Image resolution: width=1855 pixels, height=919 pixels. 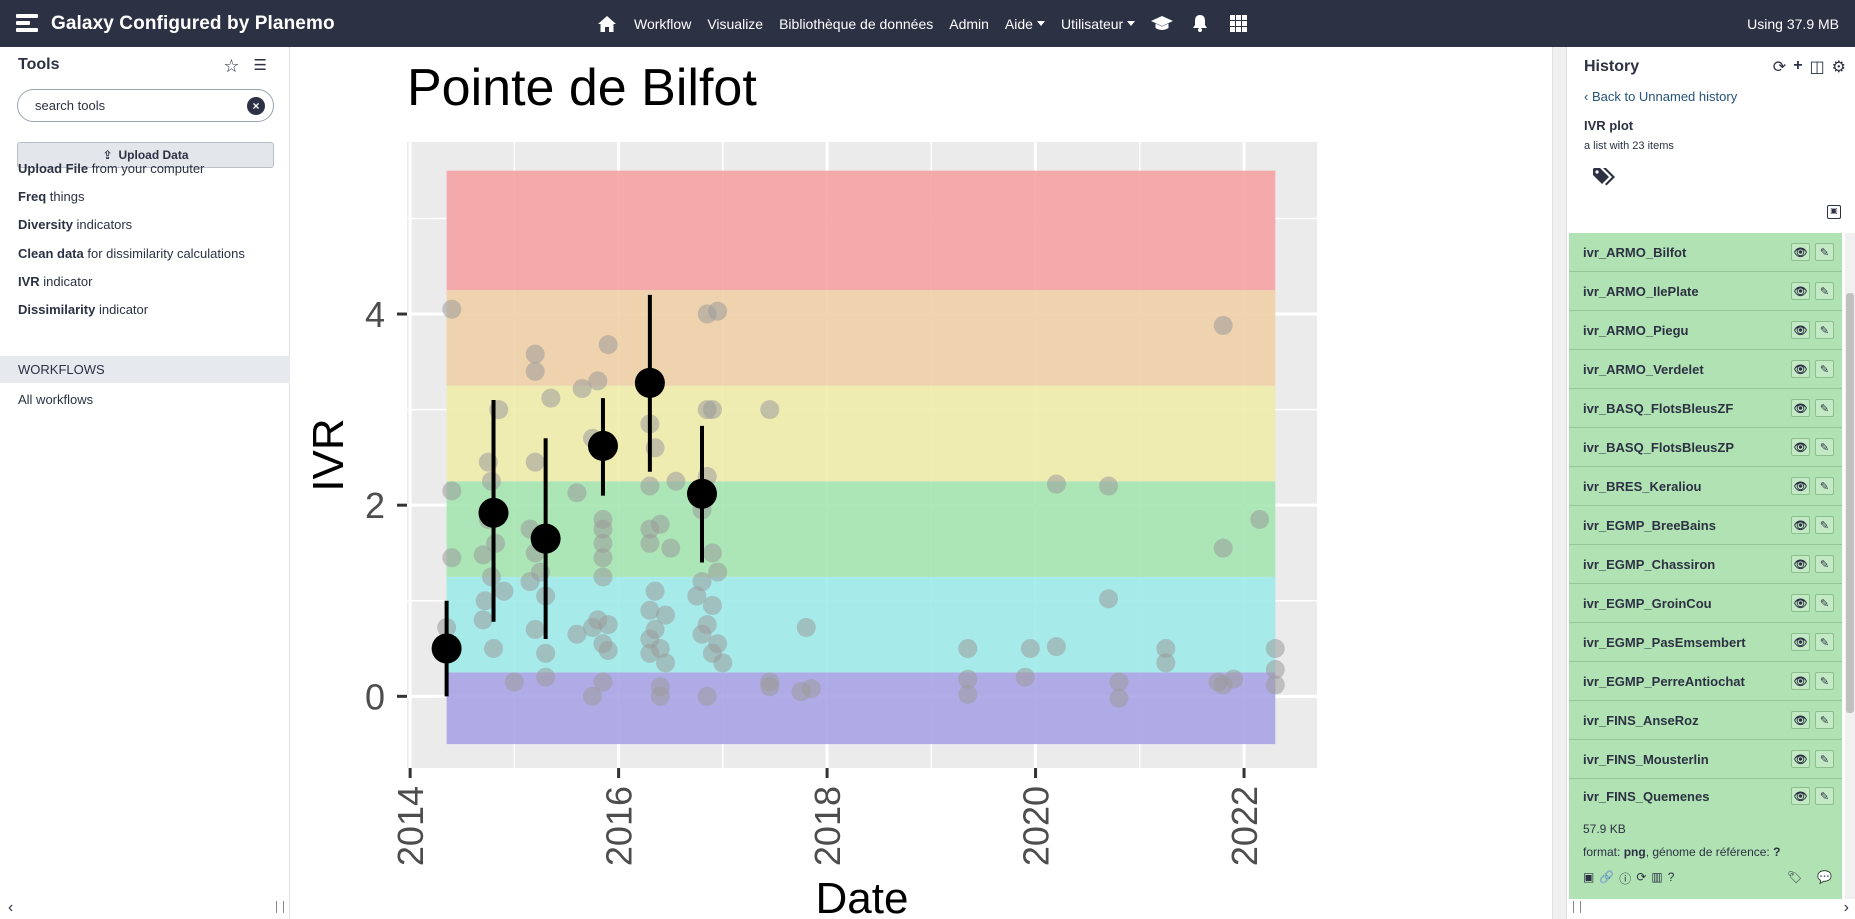 What do you see at coordinates (1641, 877) in the screenshot?
I see `rerun-icon: ⟳` at bounding box center [1641, 877].